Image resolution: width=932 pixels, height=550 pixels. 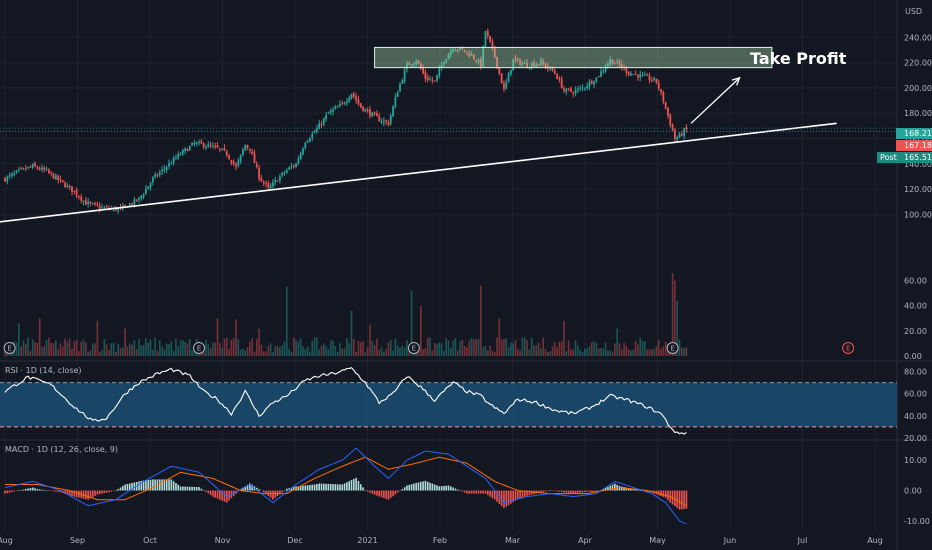 I want to click on time-tick-label: Feb, so click(x=440, y=540).